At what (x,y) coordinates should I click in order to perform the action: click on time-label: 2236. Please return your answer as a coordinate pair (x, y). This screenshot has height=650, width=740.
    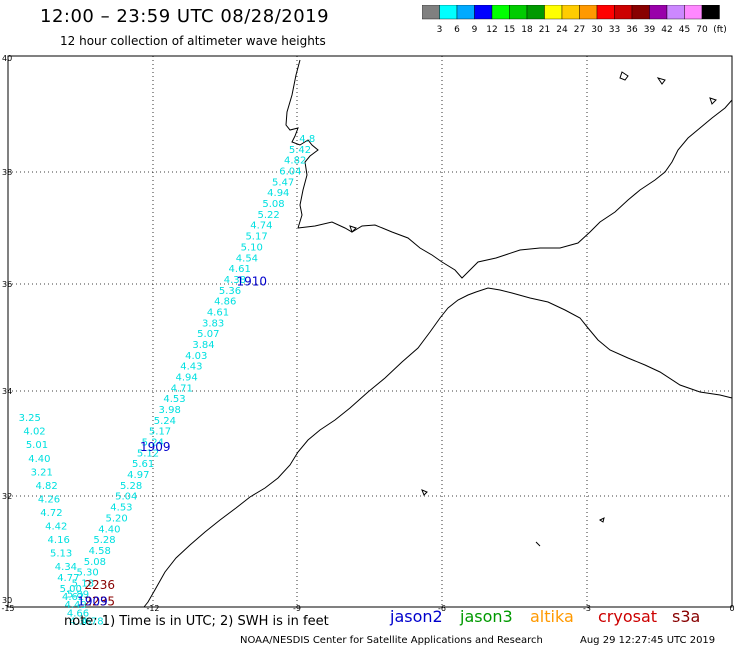
    Looking at the image, I should click on (99, 585).